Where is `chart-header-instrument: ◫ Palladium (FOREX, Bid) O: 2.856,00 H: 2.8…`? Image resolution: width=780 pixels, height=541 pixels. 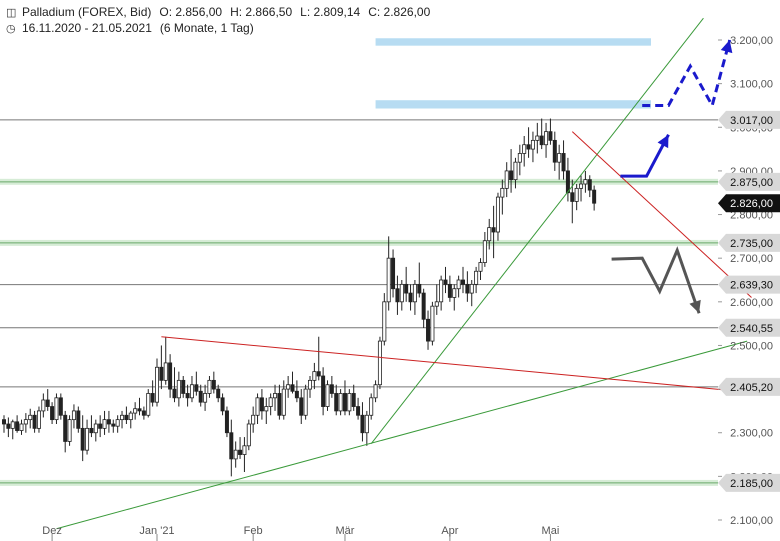 chart-header-instrument: ◫ Palladium (FOREX, Bid) O: 2.856,00 H: 2.8… is located at coordinates (218, 12).